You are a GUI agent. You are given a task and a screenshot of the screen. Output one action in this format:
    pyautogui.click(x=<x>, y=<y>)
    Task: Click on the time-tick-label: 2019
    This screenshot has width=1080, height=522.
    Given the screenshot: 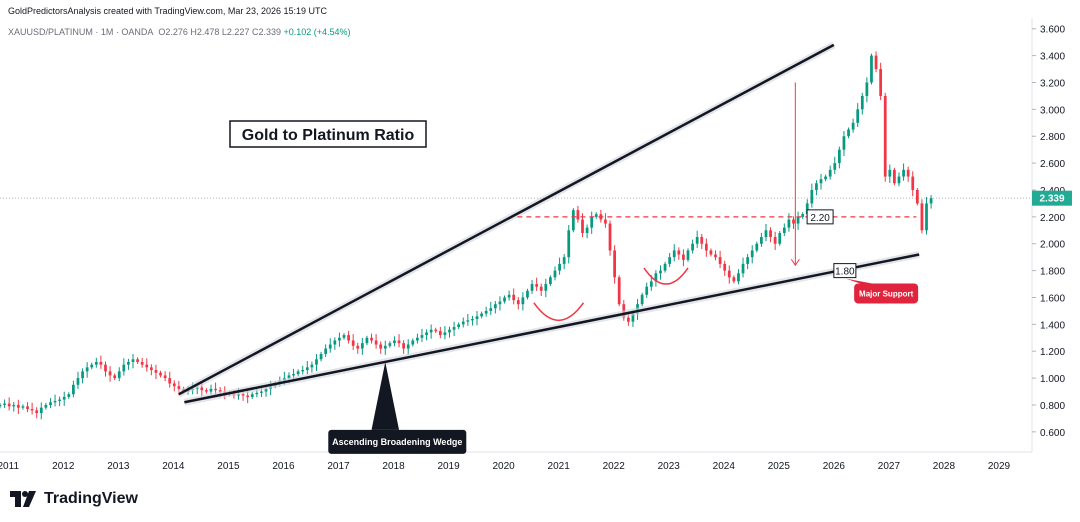 What is the action you would take?
    pyautogui.click(x=448, y=466)
    